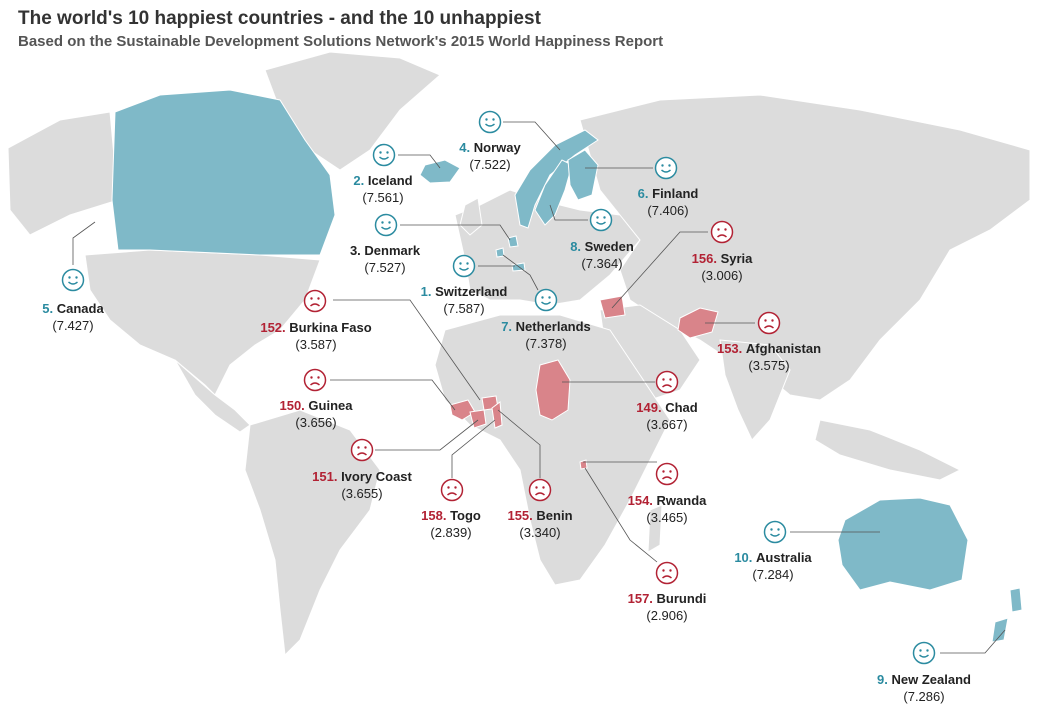 This screenshot has width=1039, height=726. What do you see at coordinates (681, 407) in the screenshot?
I see `country-name: Chad` at bounding box center [681, 407].